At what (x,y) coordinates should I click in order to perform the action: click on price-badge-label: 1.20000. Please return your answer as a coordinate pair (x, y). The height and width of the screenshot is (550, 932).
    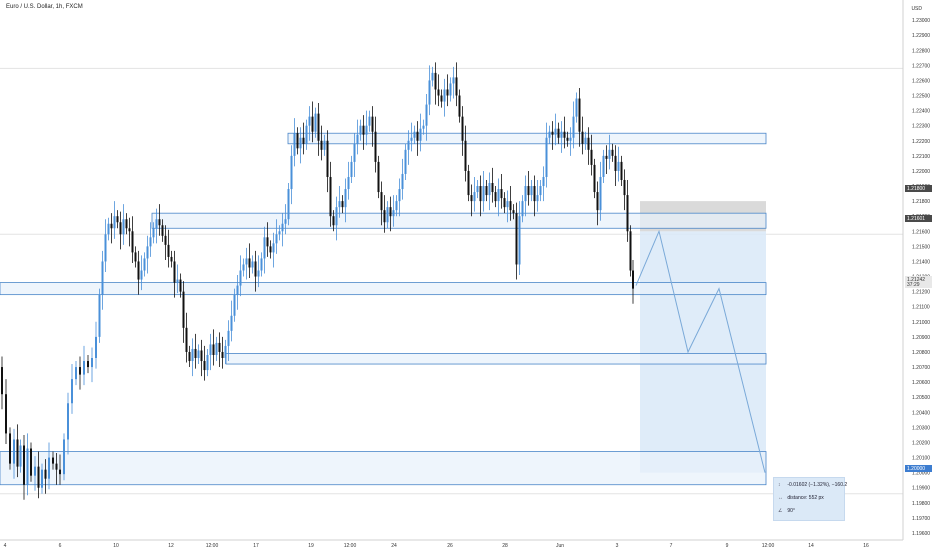
    Looking at the image, I should click on (916, 469).